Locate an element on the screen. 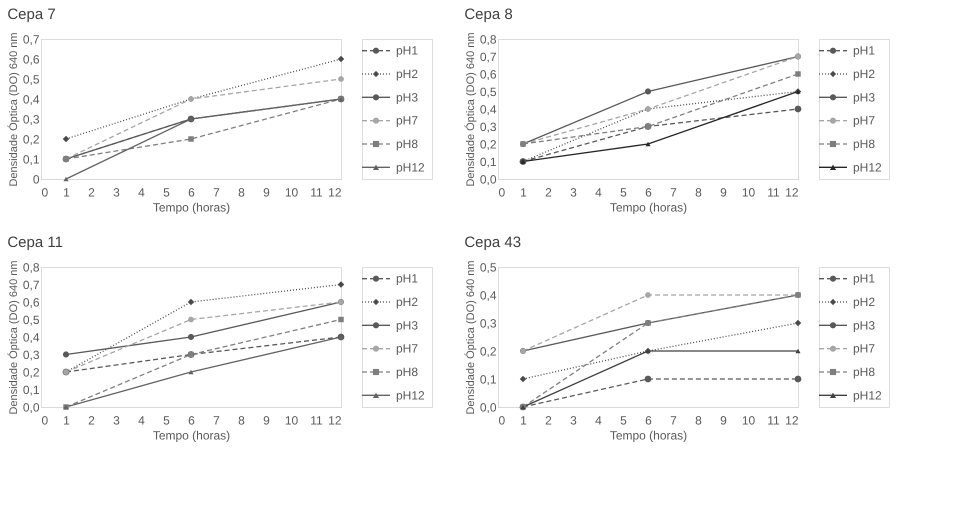 The height and width of the screenshot is (511, 973). y-tick-label: 0 is located at coordinates (36, 179).